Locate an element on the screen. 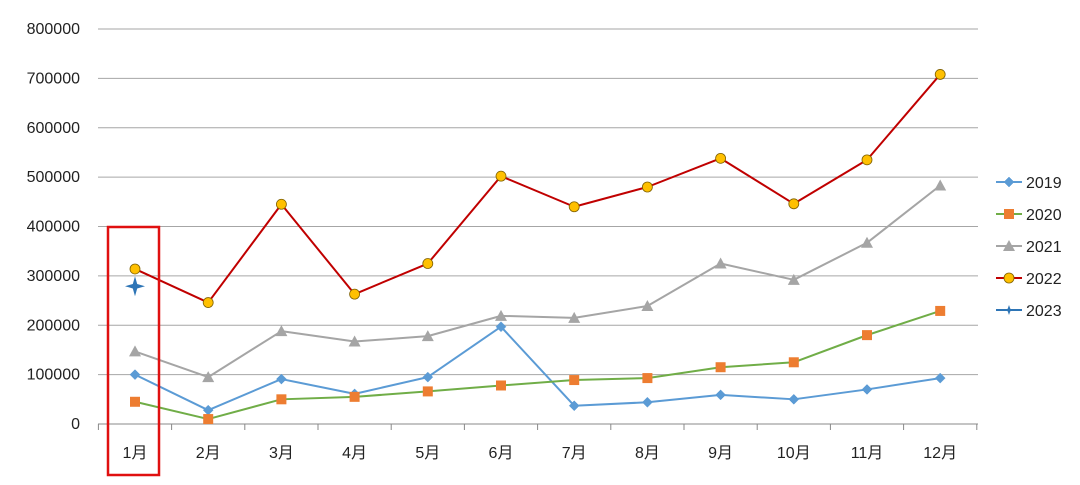 The image size is (1080, 485). legend-label: 2023 is located at coordinates (1044, 311).